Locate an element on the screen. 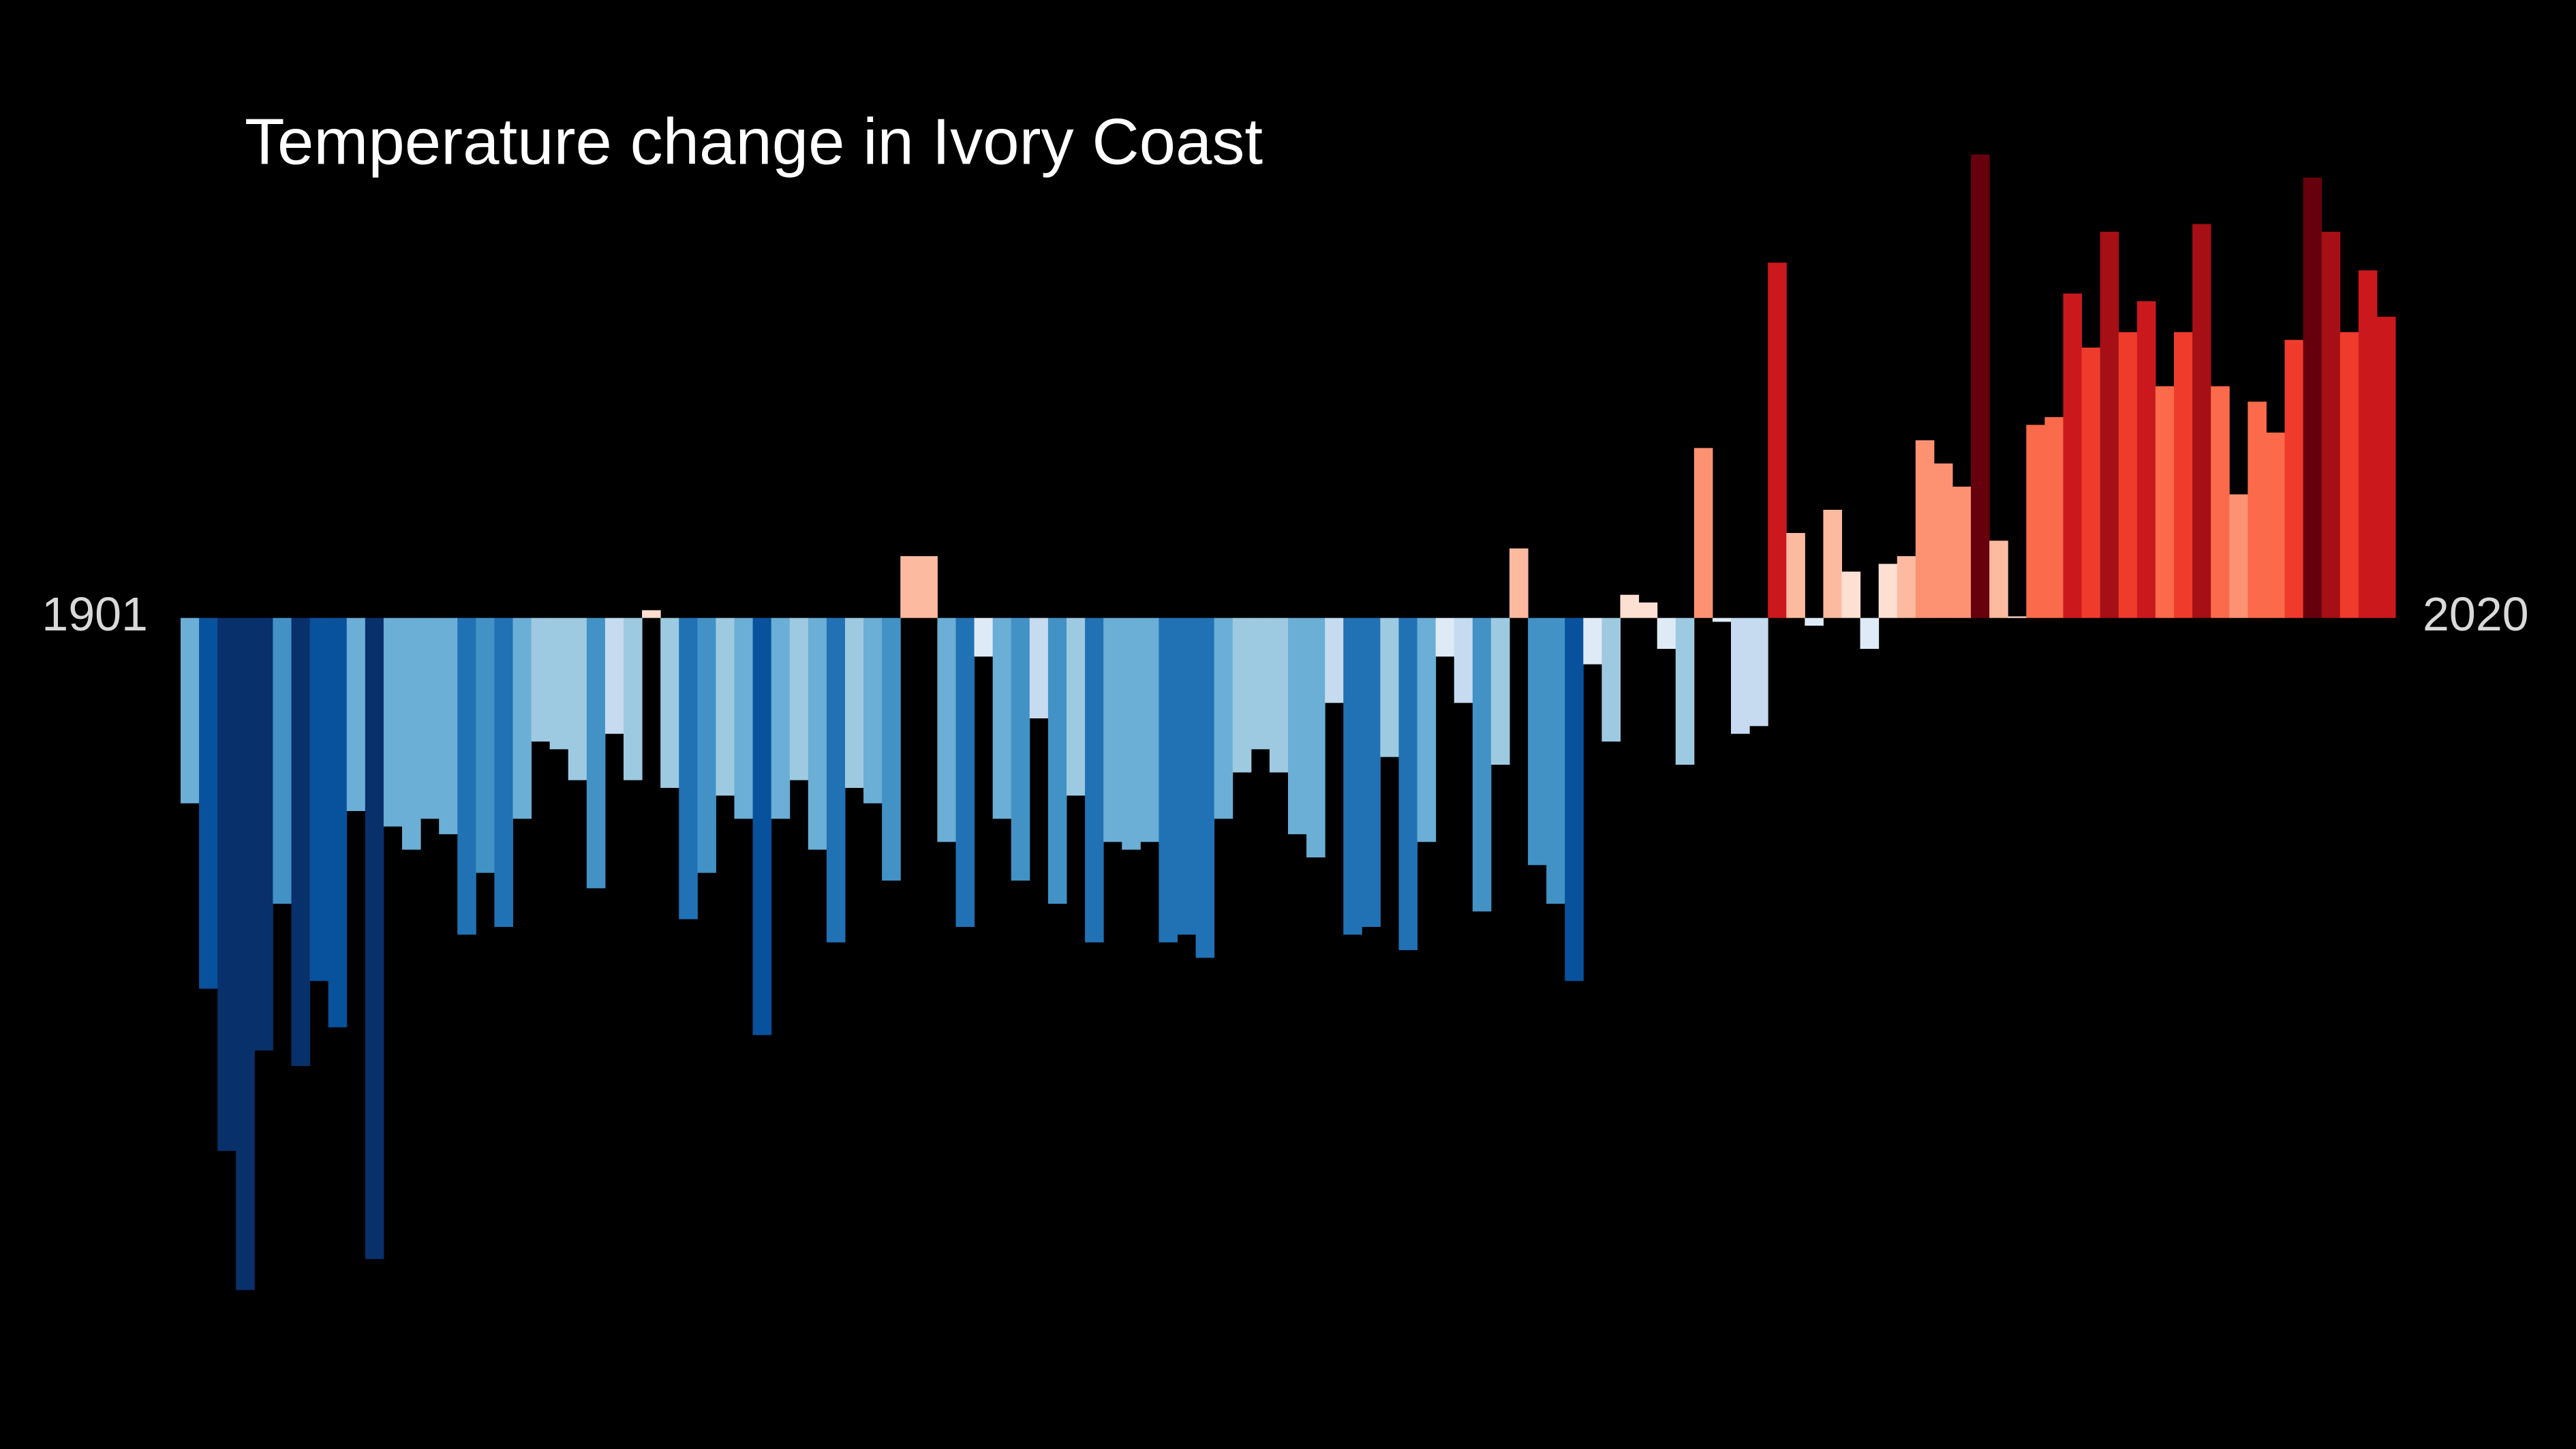 Image resolution: width=2576 pixels, height=1449 pixels. chart-title: Temperature change in Ivory Coast is located at coordinates (754, 141).